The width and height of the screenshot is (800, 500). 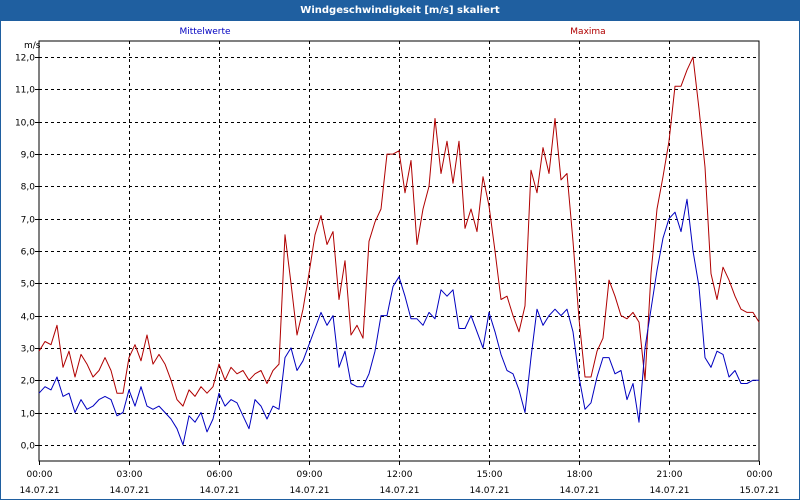 What do you see at coordinates (670, 475) in the screenshot?
I see `x-tick-time: 21:00` at bounding box center [670, 475].